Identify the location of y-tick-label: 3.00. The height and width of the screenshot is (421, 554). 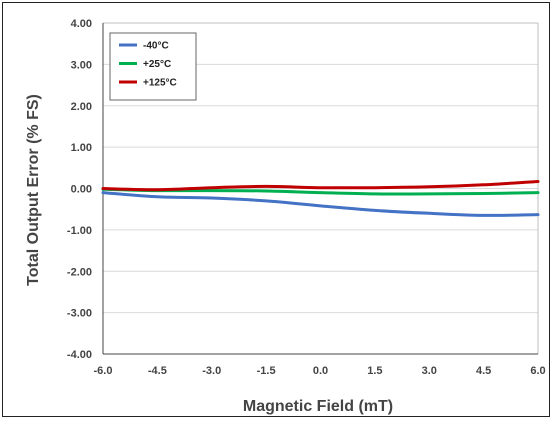
(81, 65).